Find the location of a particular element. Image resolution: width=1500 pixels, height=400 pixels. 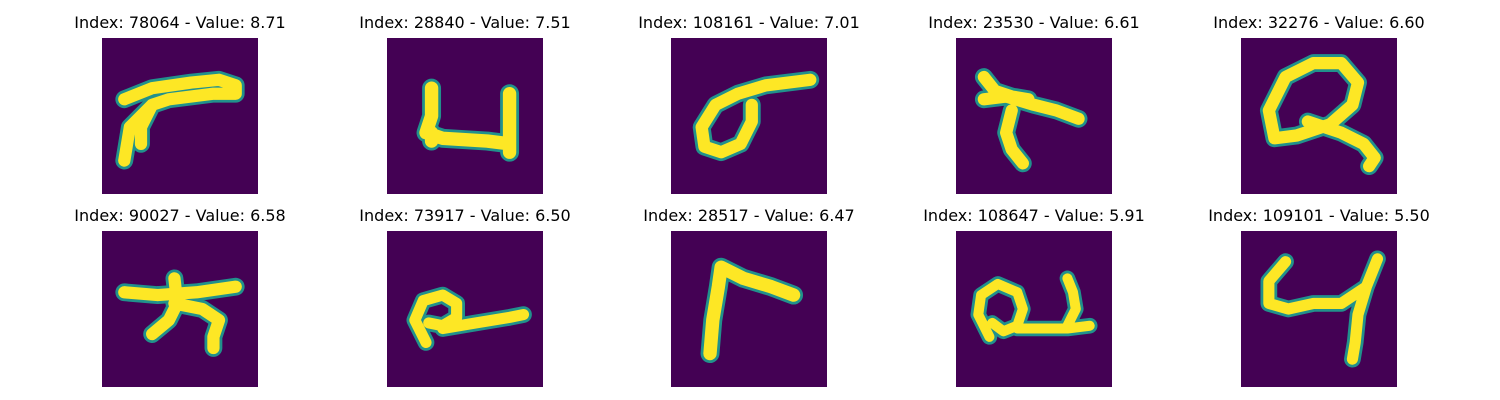

grid-panel-10: Index: 109101 - Value: 5.50 is located at coordinates (1319, 300).